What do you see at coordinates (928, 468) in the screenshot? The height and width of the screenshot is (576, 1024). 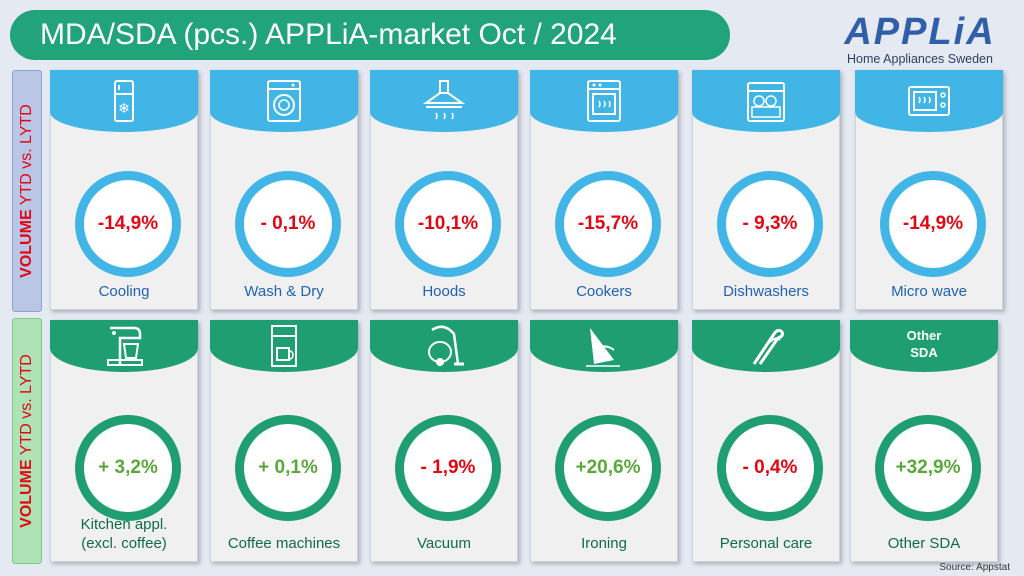 I see `change-value: +32,9%` at bounding box center [928, 468].